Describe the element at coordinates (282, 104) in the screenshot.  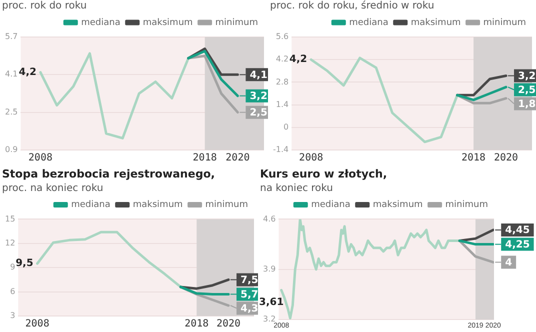
I see `y-tick-label: 1.4` at that location.